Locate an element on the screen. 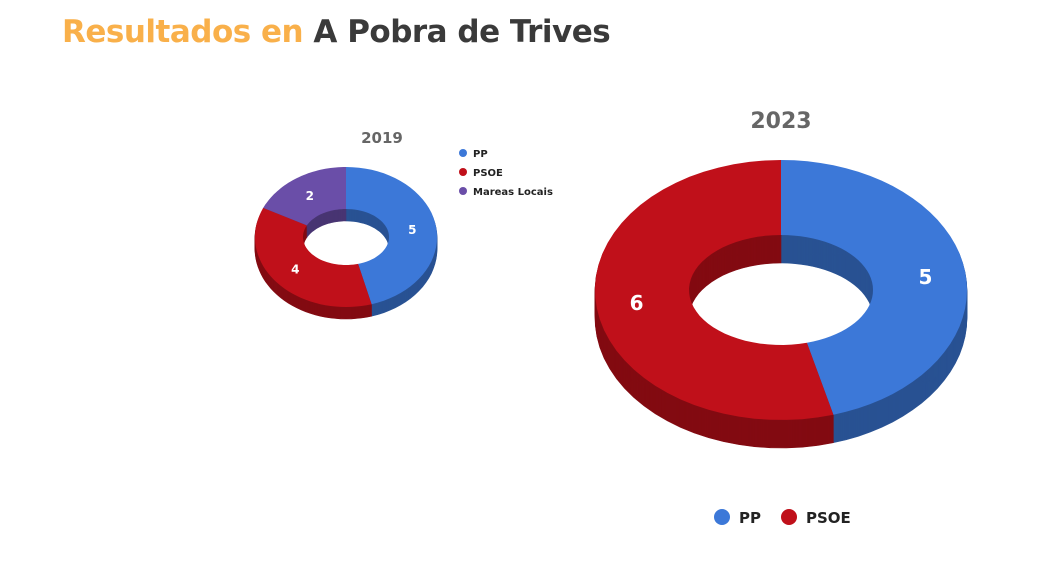  data-label: 2 is located at coordinates (310, 196).